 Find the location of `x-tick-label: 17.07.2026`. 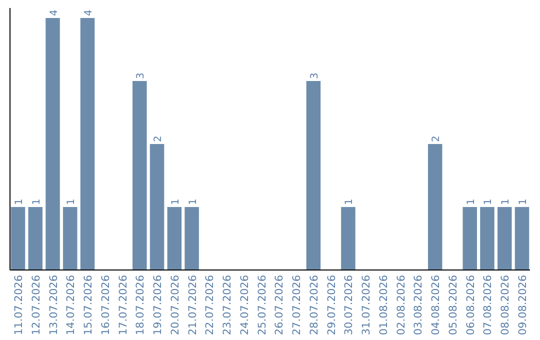

x-tick-label: 17.07.2026 is located at coordinates (123, 305).